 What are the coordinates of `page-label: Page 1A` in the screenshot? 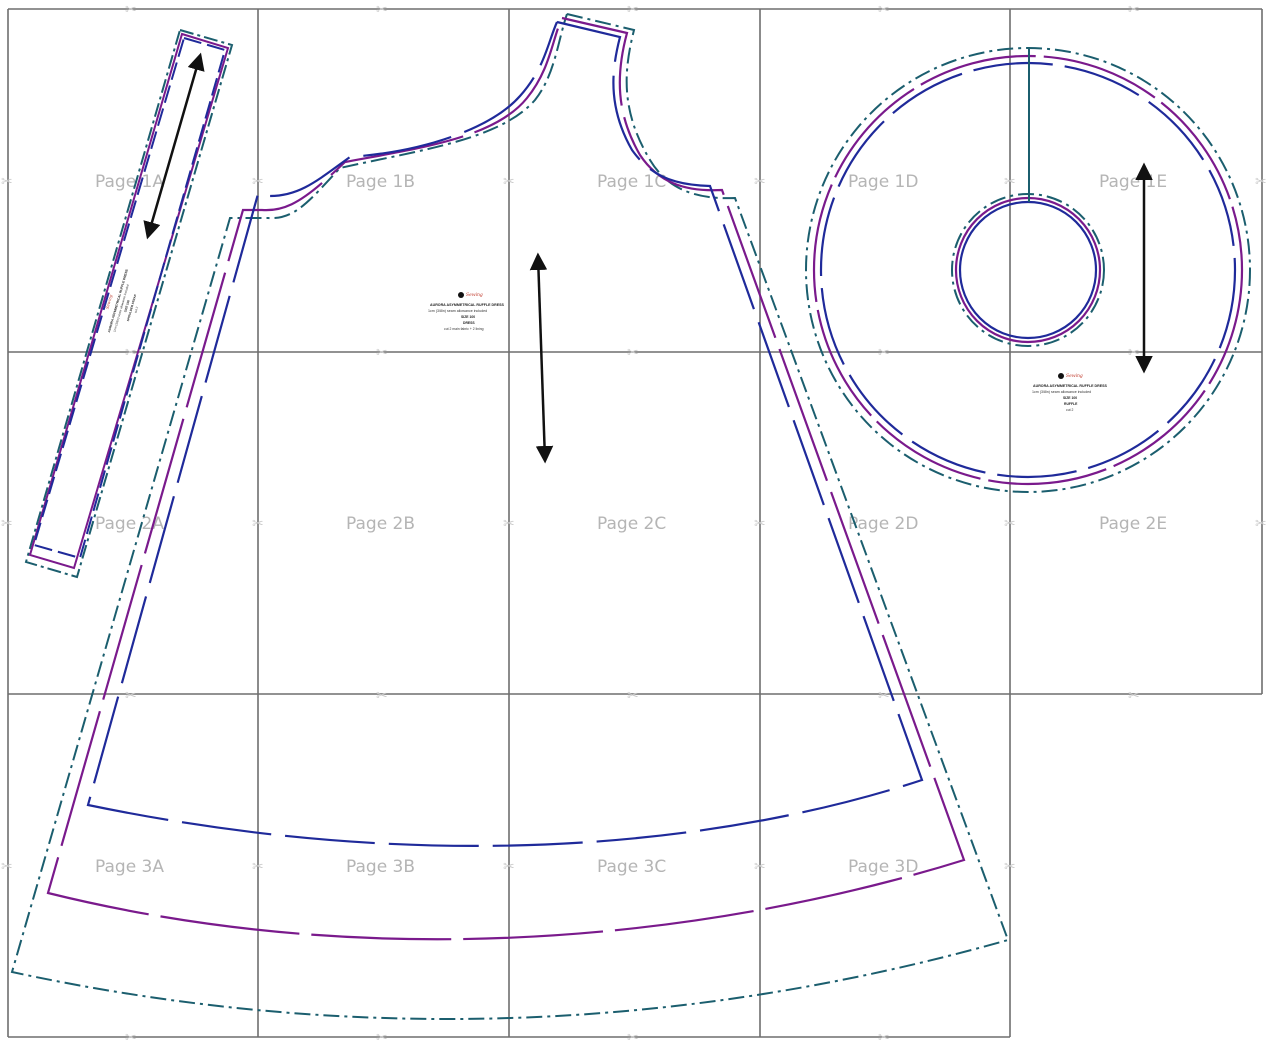 It's located at (129, 182).